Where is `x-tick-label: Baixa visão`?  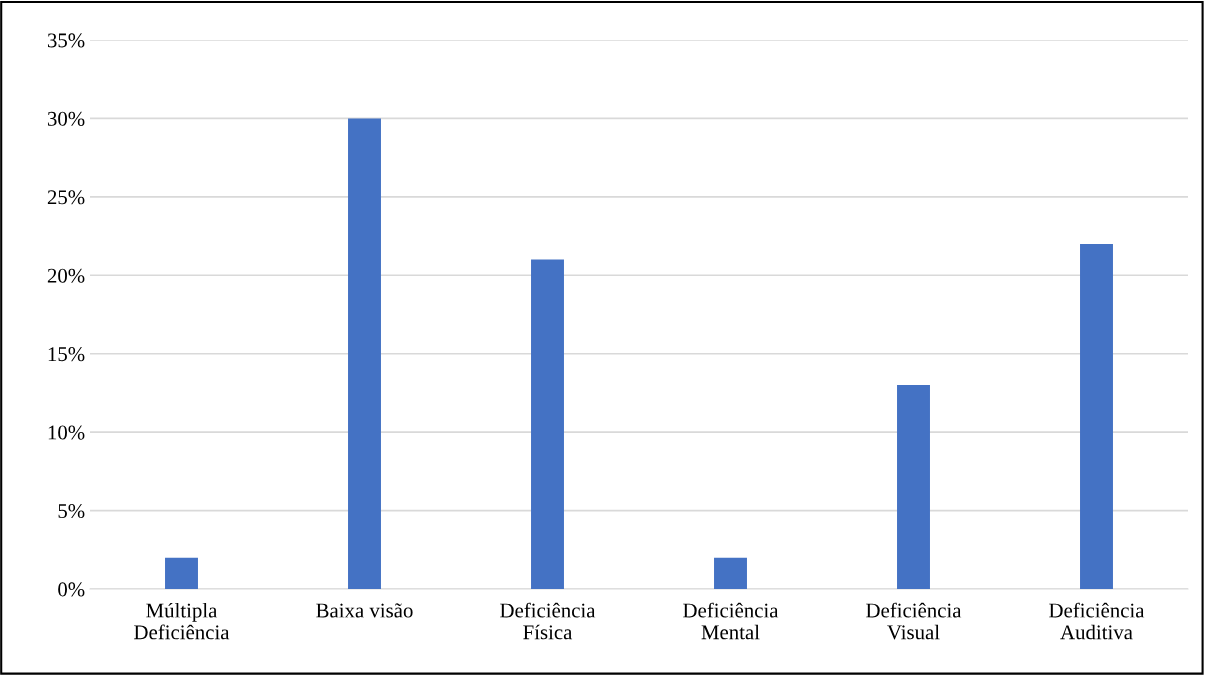 x-tick-label: Baixa visão is located at coordinates (364, 610).